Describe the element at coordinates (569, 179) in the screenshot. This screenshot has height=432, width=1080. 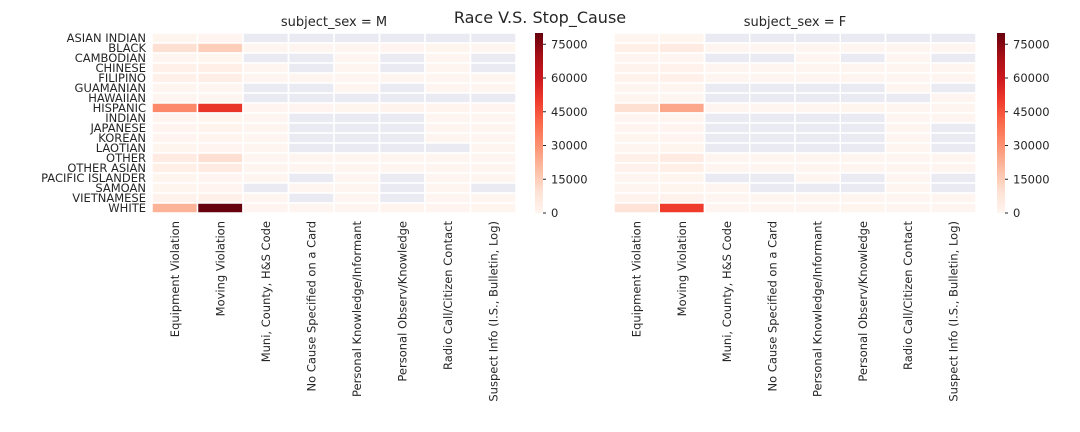
I see `colorbar-tick-label: 15000` at that location.